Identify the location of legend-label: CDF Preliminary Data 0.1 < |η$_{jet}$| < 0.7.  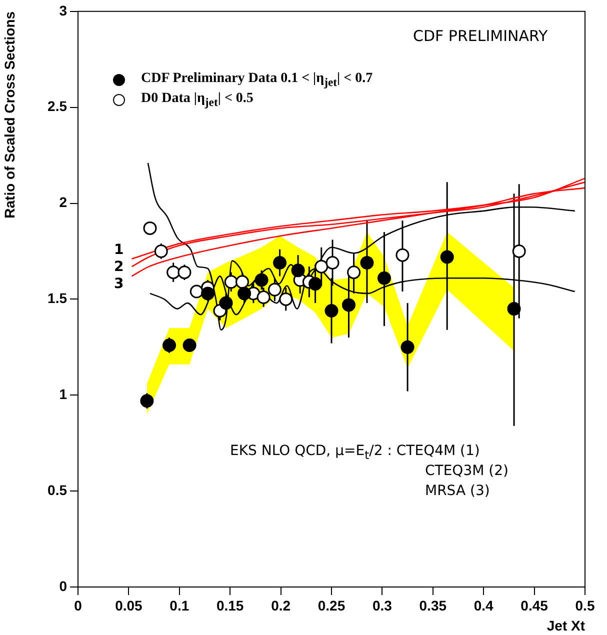
(257, 80).